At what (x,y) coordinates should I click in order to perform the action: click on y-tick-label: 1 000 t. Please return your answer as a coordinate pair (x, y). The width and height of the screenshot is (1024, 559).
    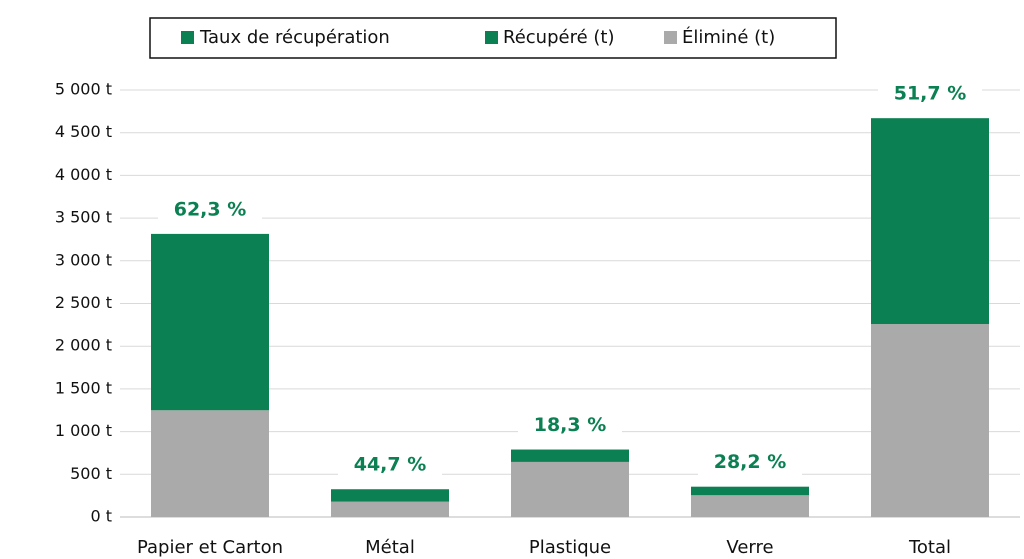
    Looking at the image, I should click on (83, 430).